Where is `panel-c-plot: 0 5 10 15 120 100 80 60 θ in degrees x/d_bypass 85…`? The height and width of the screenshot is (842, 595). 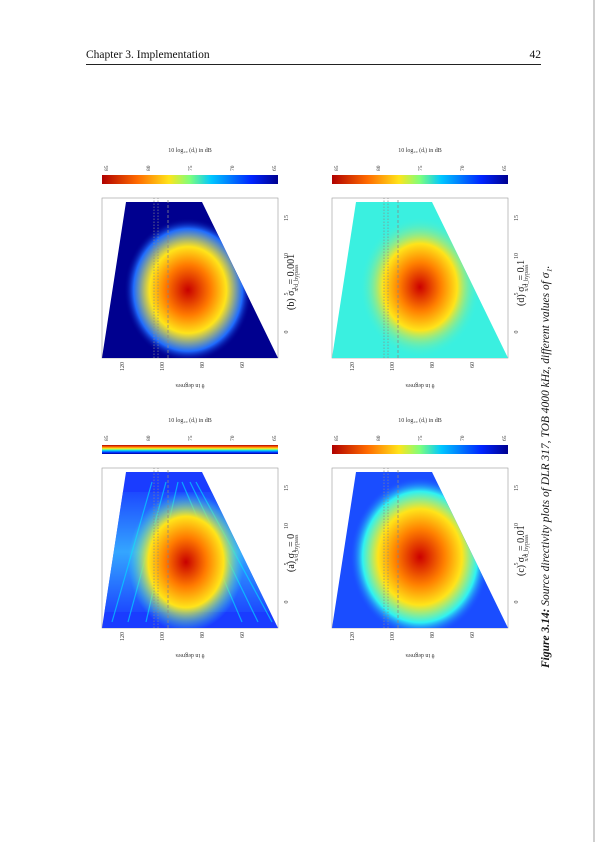 panel-c-plot: 0 5 10 15 120 100 80 60 θ in degrees x/d_bypass 85… is located at coordinates (430, 537).